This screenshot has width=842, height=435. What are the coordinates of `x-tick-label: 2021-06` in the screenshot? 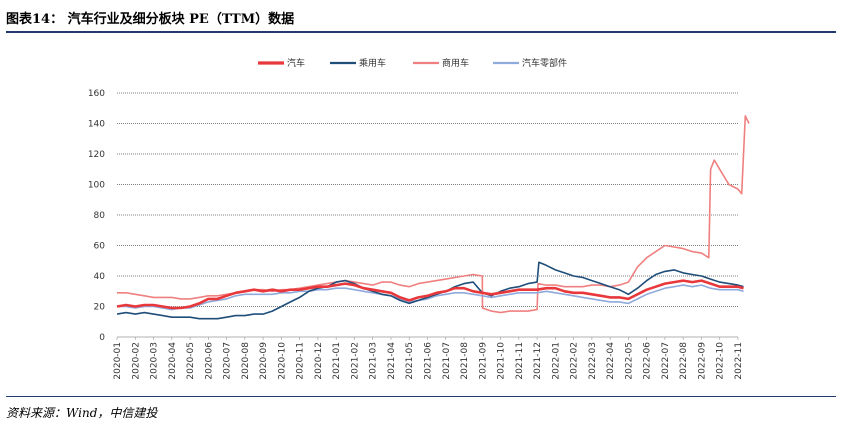 It's located at (429, 361).